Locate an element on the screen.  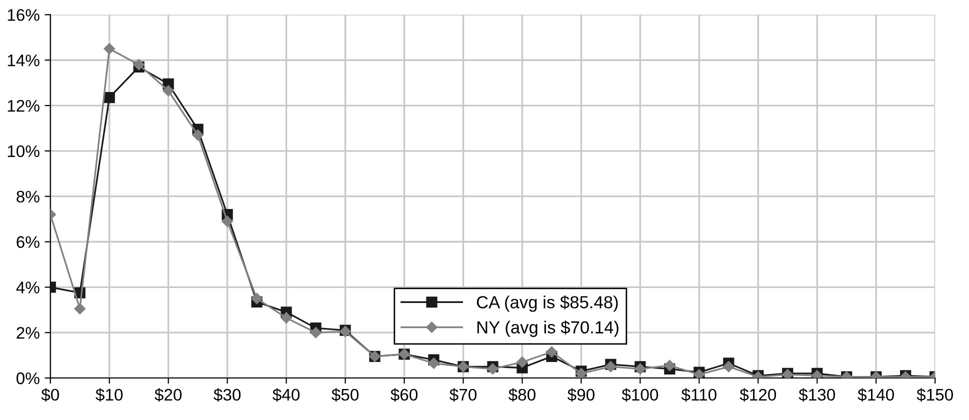
legend-label: CA (avg is $85.48) is located at coordinates (547, 303).